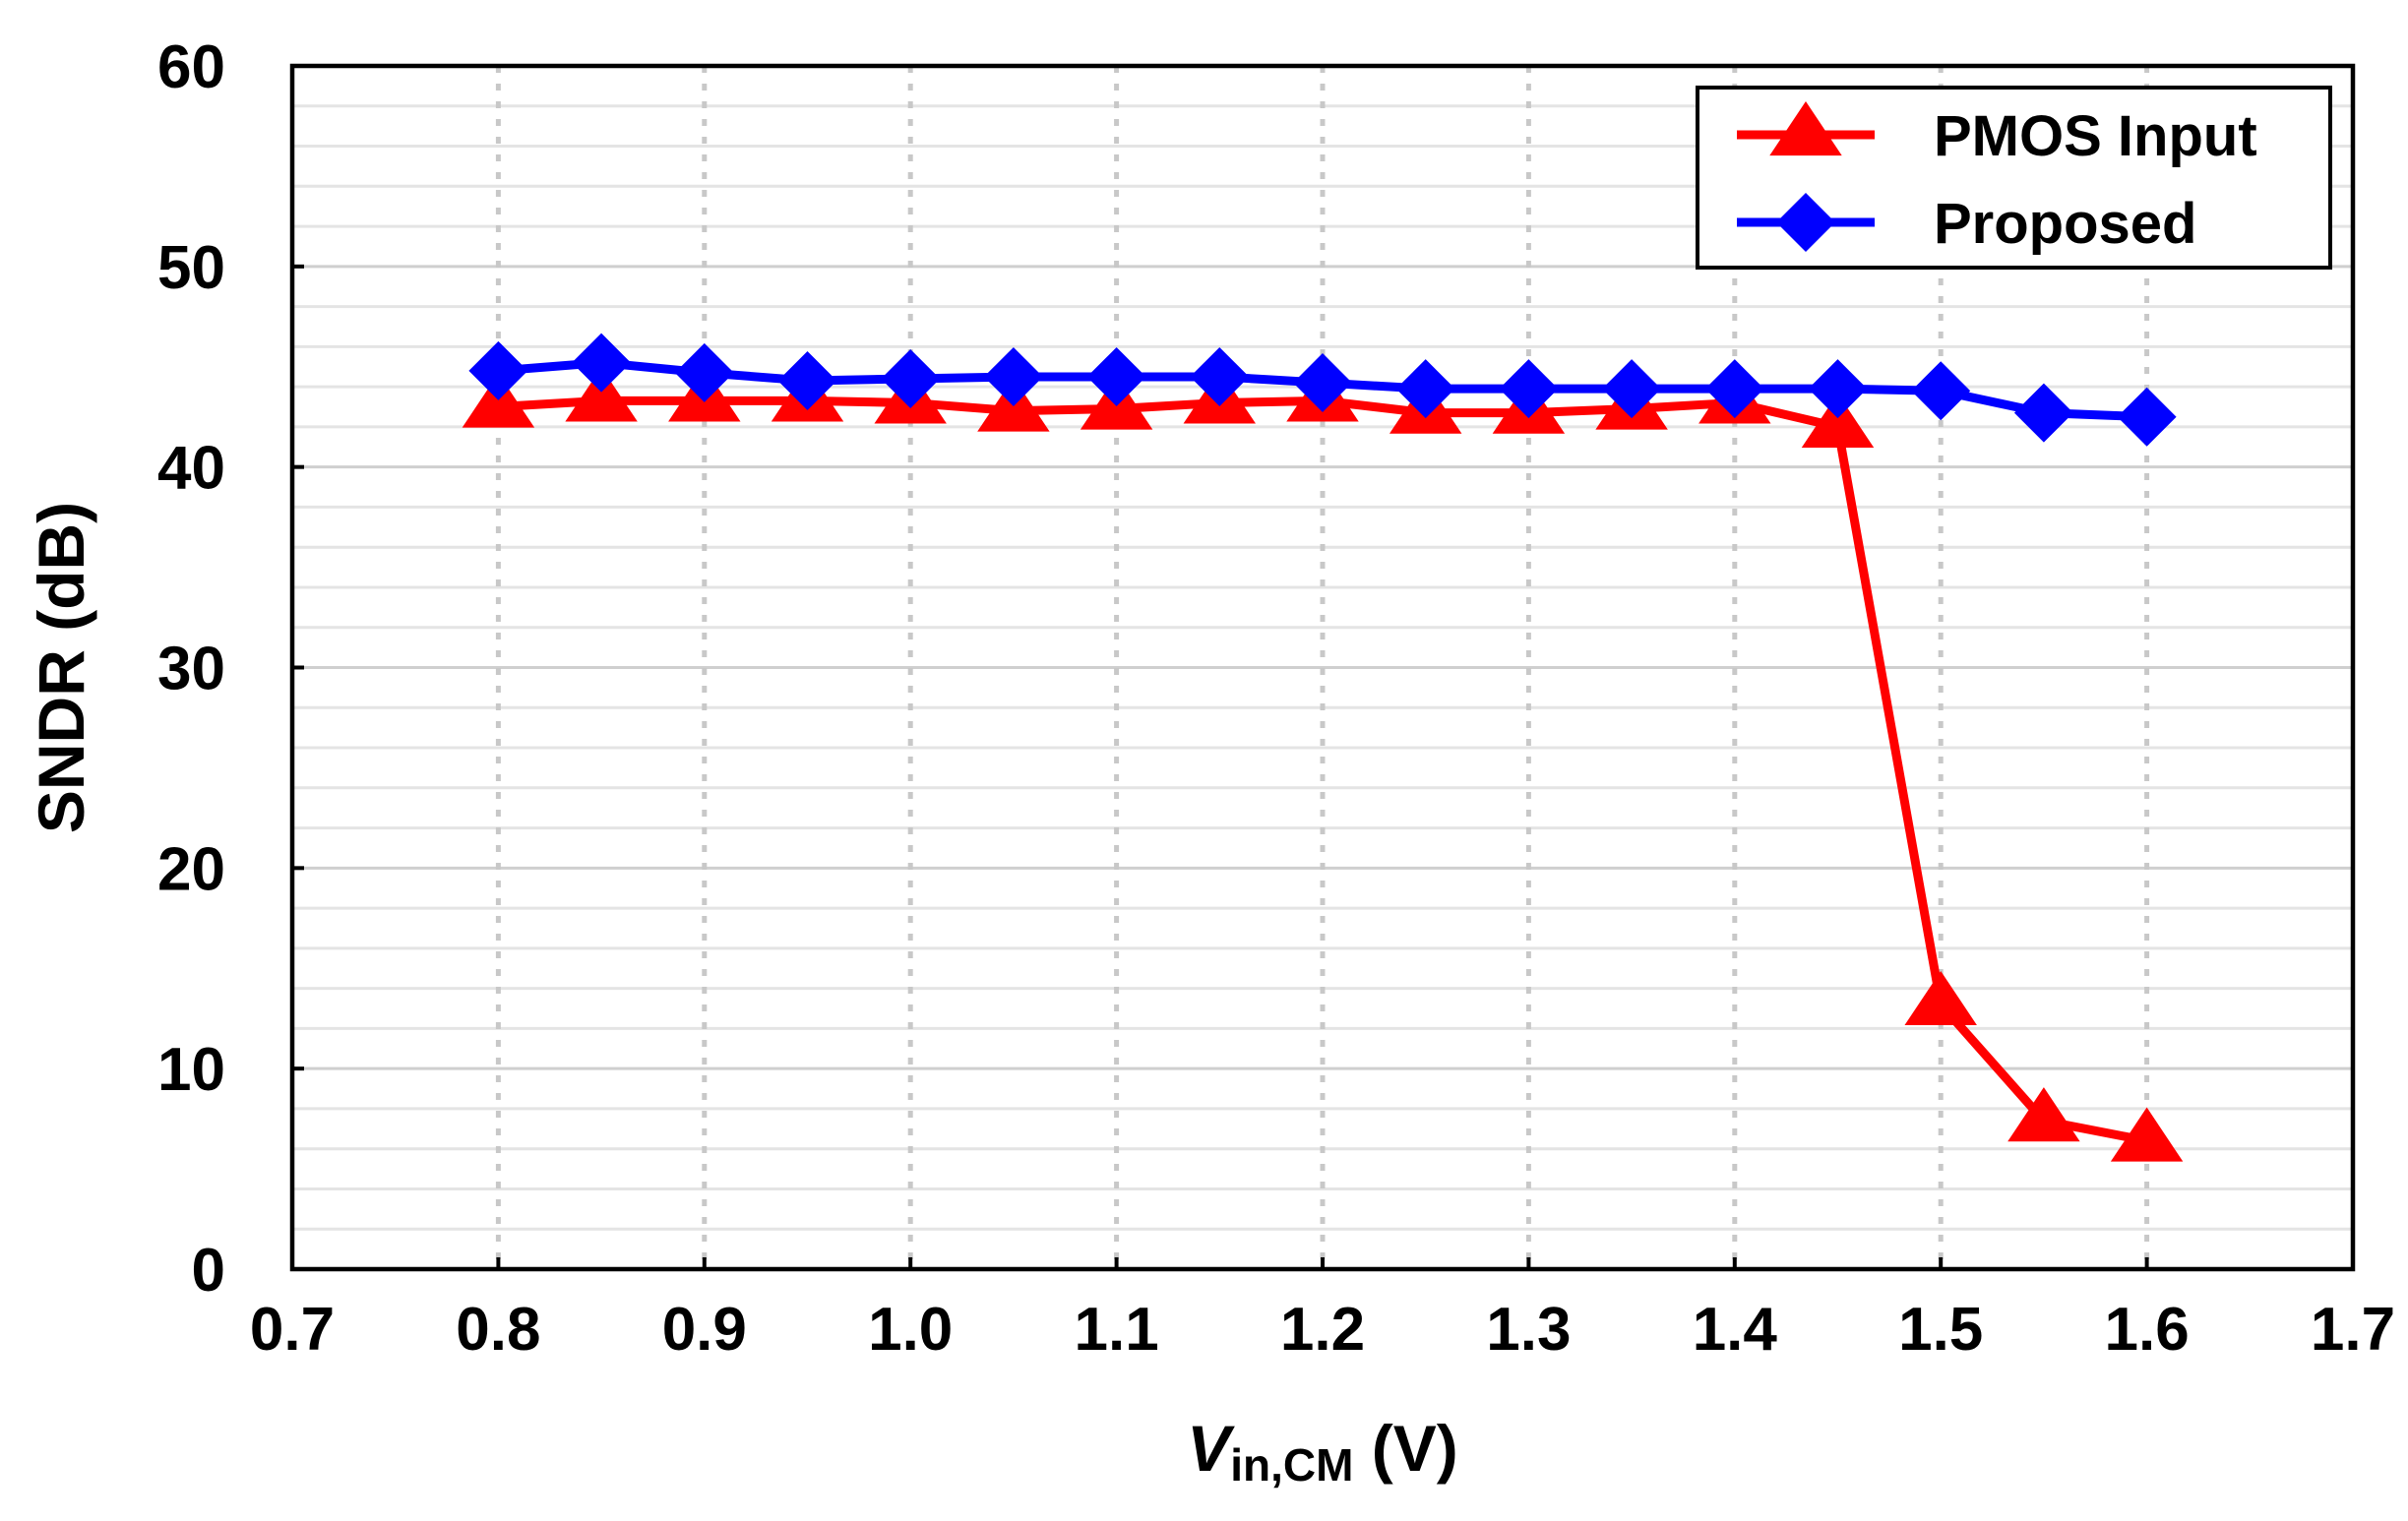 This screenshot has height=1521, width=2408. What do you see at coordinates (1116, 1330) in the screenshot?
I see `x-tick-label: 1.1` at bounding box center [1116, 1330].